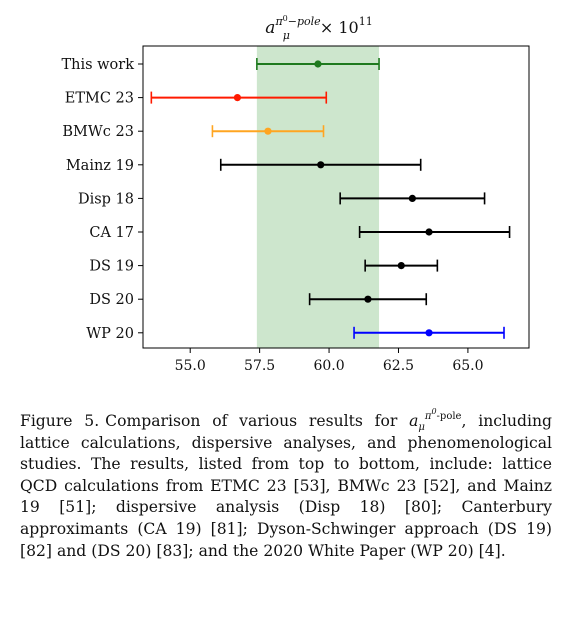 The height and width of the screenshot is (620, 563). What do you see at coordinates (285, 18) in the screenshot?
I see `title-superscript-zero: 0` at bounding box center [285, 18].